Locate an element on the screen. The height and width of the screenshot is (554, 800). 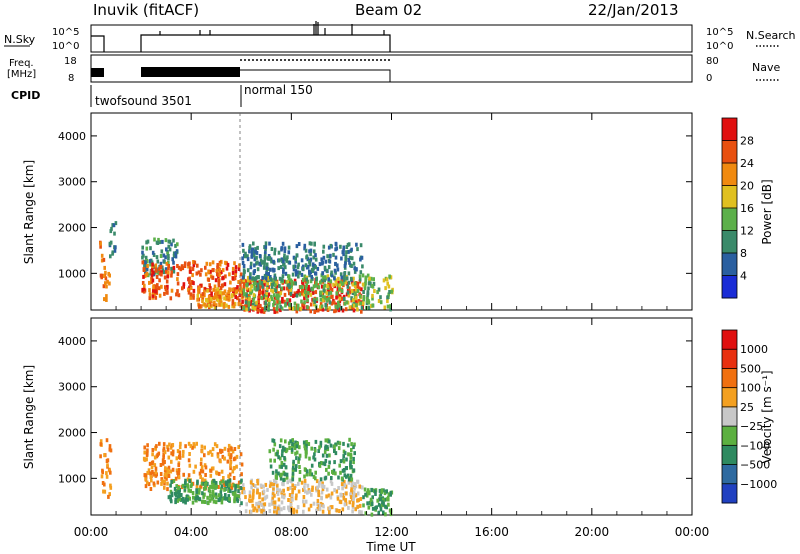
freq-panel: Freq. [MHz] 18 8 80 0 Nave is located at coordinates (393, 69).